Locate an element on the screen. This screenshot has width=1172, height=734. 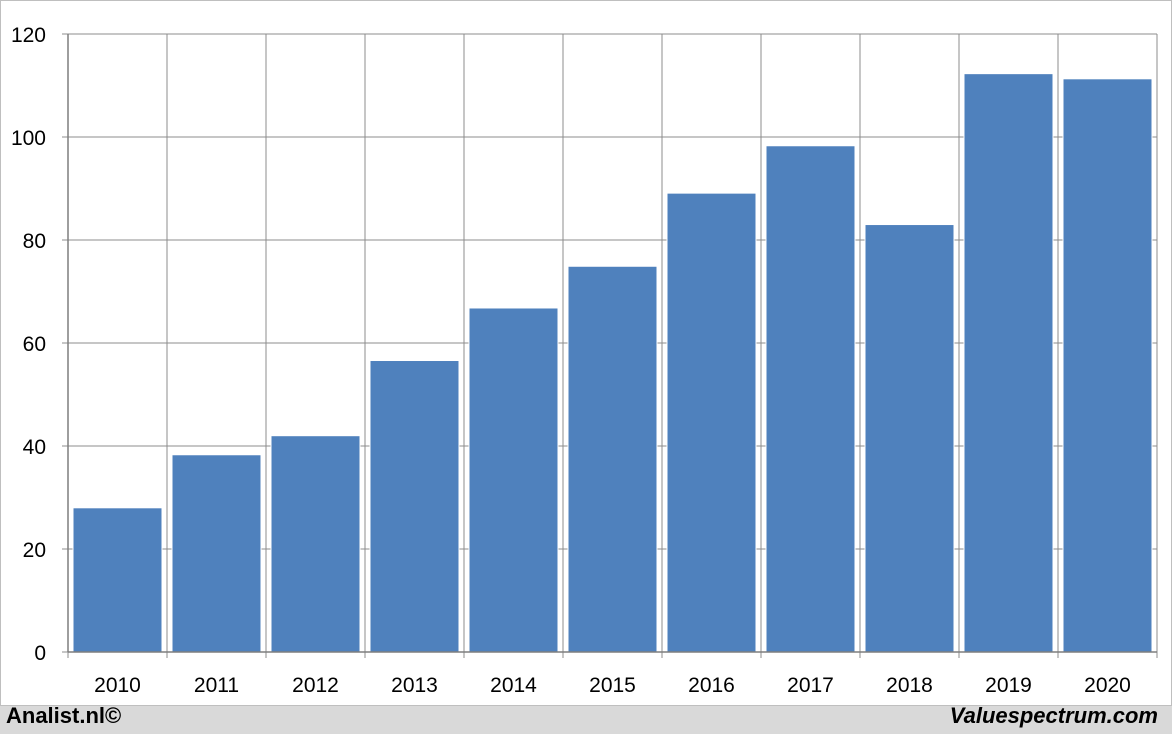
x-tick-label: 2012 is located at coordinates (315, 685).